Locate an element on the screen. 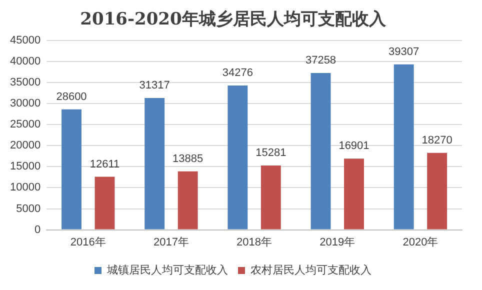 Image resolution: width=482 pixels, height=290 pixels. x-tick-label: 2018年 is located at coordinates (254, 242).